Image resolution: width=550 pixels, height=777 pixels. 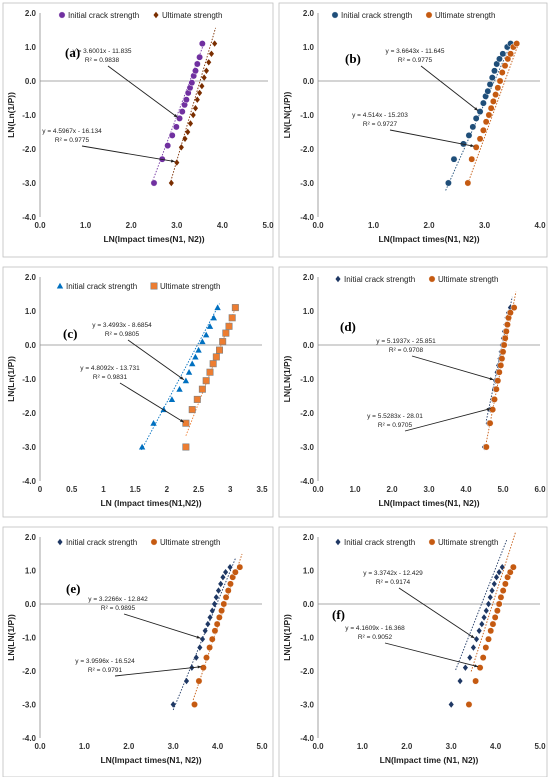 What do you see at coordinates (406, 350) in the screenshot?
I see `r-squared-label: R² = 0.9708` at bounding box center [406, 350].